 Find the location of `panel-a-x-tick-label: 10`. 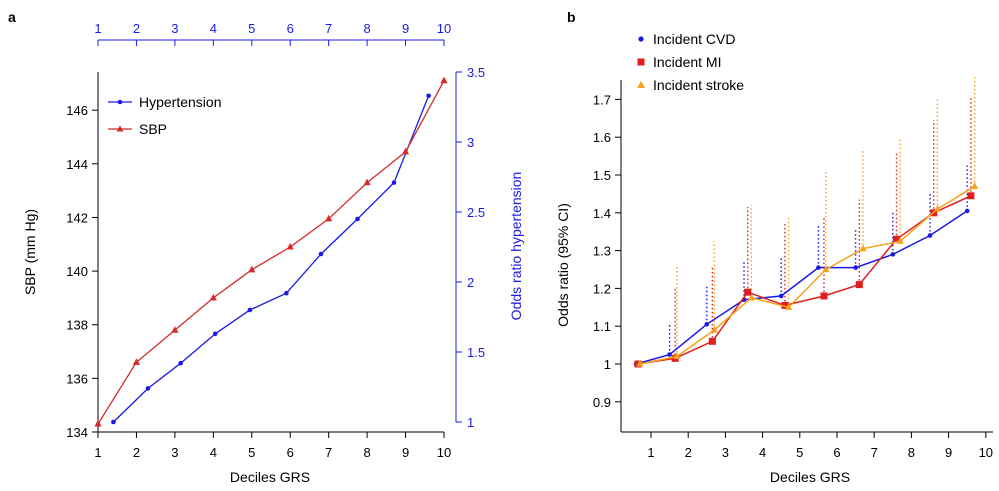

panel-a-x-tick-label: 10 is located at coordinates (444, 452).